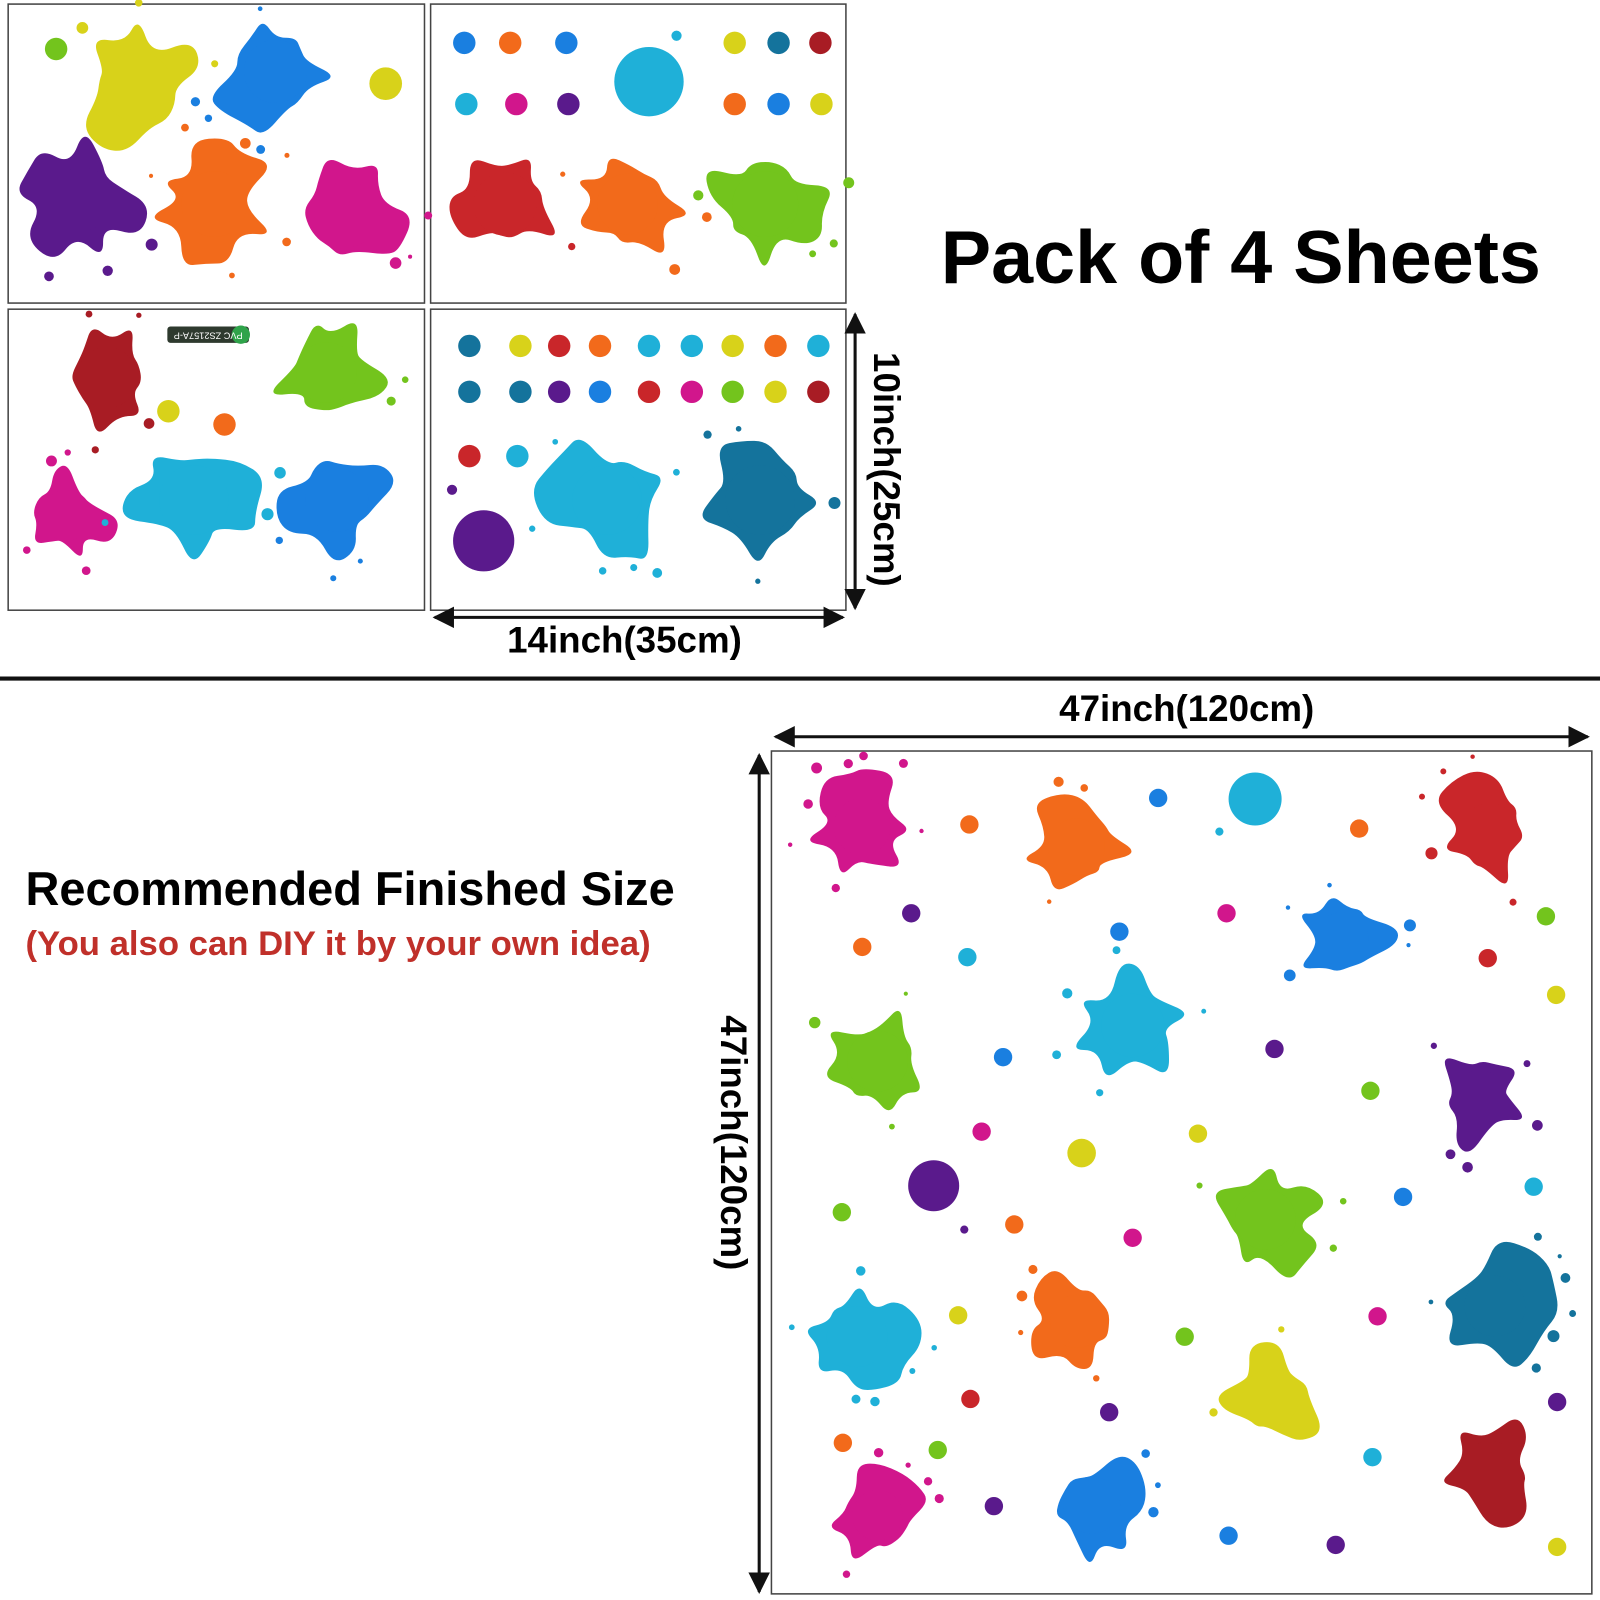 Image resolution: width=1600 pixels, height=1600 pixels. Describe the element at coordinates (624, 640) in the screenshot. I see `sheet-width: 14inch(35cm)` at that location.